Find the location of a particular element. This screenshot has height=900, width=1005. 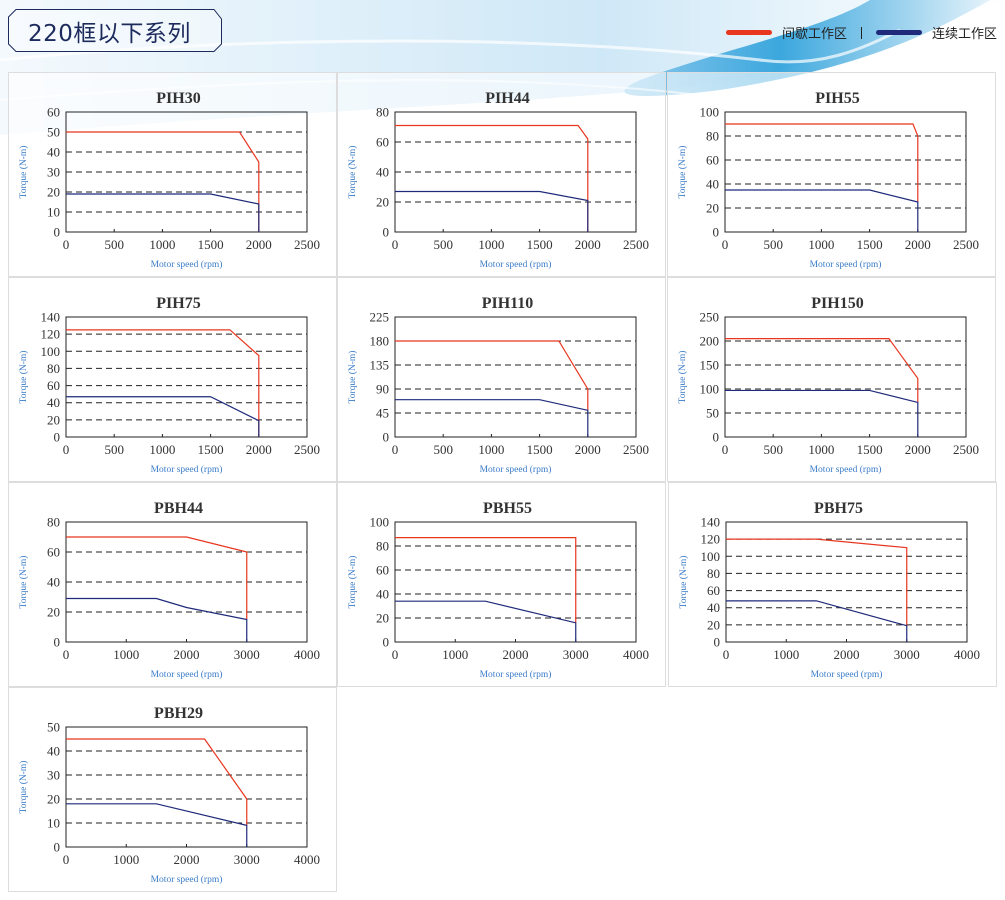

y-tick-label: 30 is located at coordinates (53, 775).